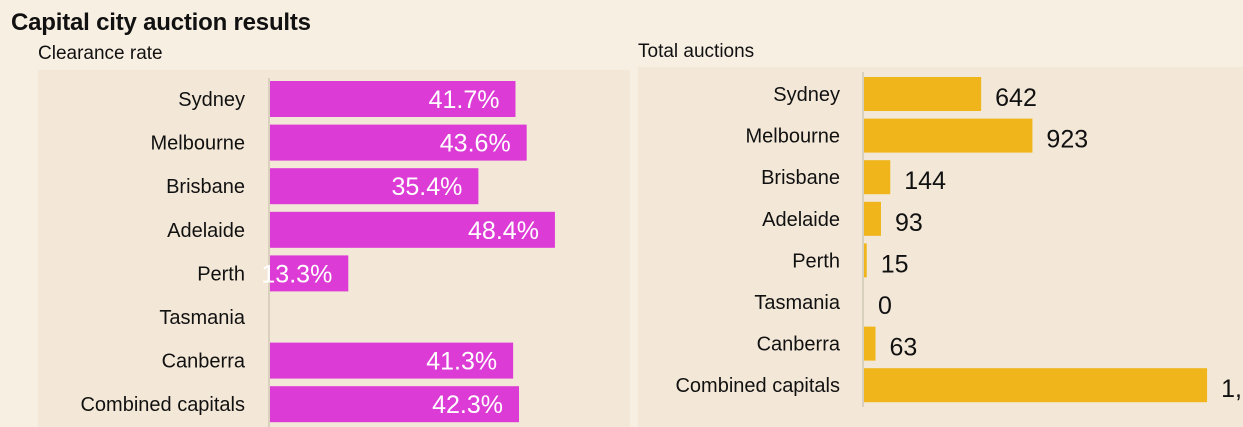 This screenshot has width=1243, height=427. What do you see at coordinates (865, 260) in the screenshot?
I see `auctions-bar-perth` at bounding box center [865, 260].